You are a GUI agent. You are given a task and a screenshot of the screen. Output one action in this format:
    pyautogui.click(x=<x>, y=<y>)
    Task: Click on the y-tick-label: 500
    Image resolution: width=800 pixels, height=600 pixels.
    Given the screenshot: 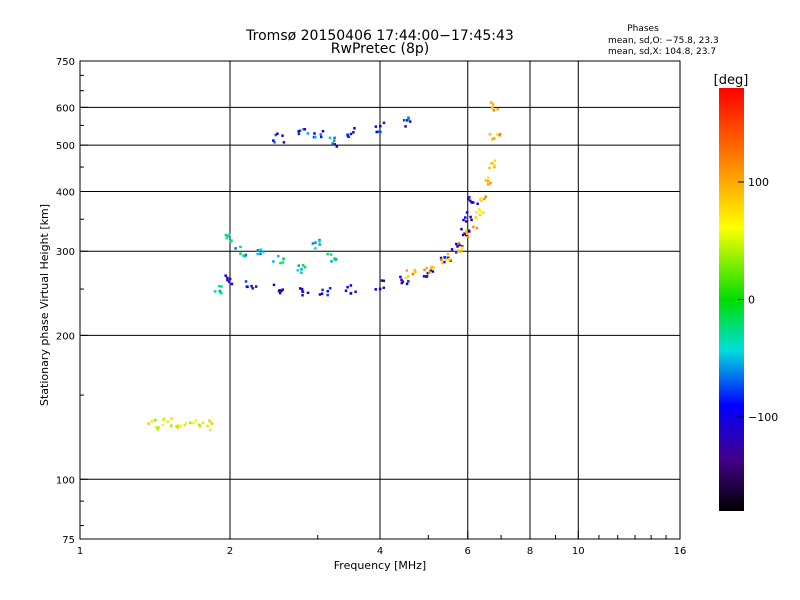 What is the action you would take?
    pyautogui.click(x=65, y=146)
    